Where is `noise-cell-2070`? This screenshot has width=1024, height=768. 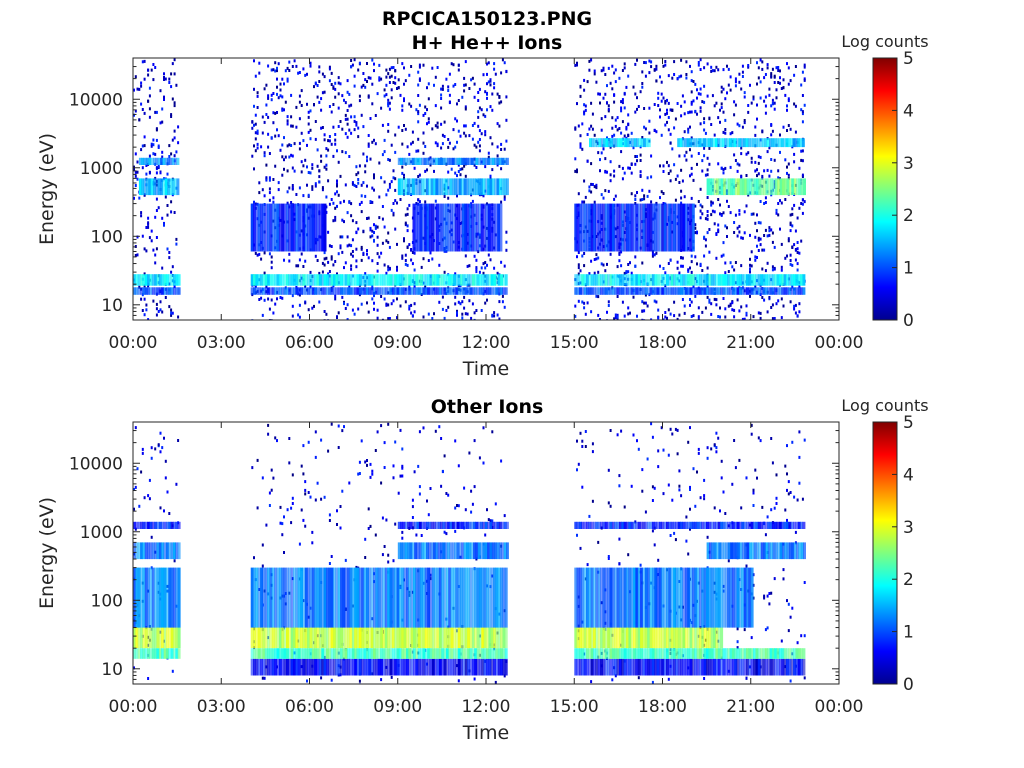 noise-cell-2070 is located at coordinates (682, 96).